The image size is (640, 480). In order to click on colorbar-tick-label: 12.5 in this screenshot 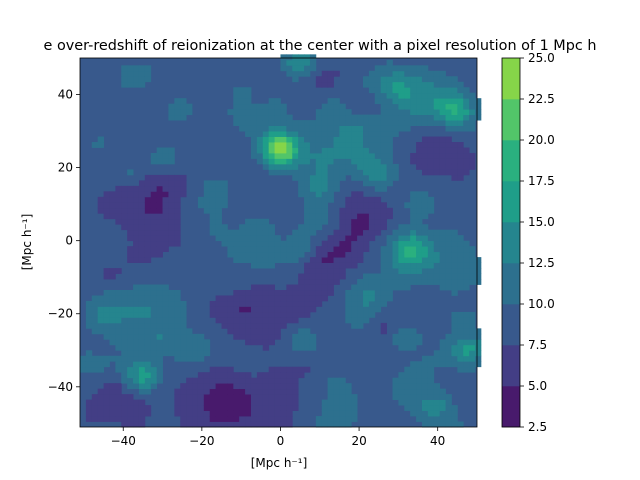, I will do `click(541, 263)`.